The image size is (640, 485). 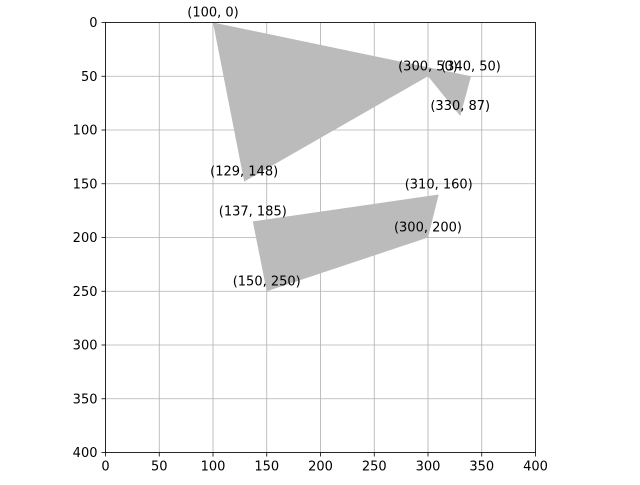 What do you see at coordinates (266, 467) in the screenshot?
I see `x-tick-label: 150` at bounding box center [266, 467].